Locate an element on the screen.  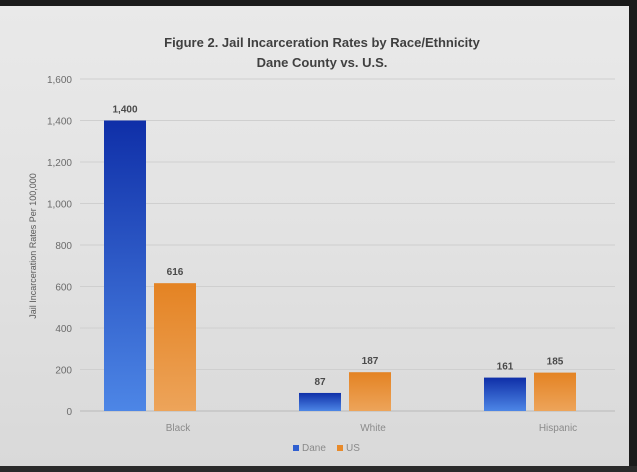
y-tick-label: 1,200 is located at coordinates (59, 163).